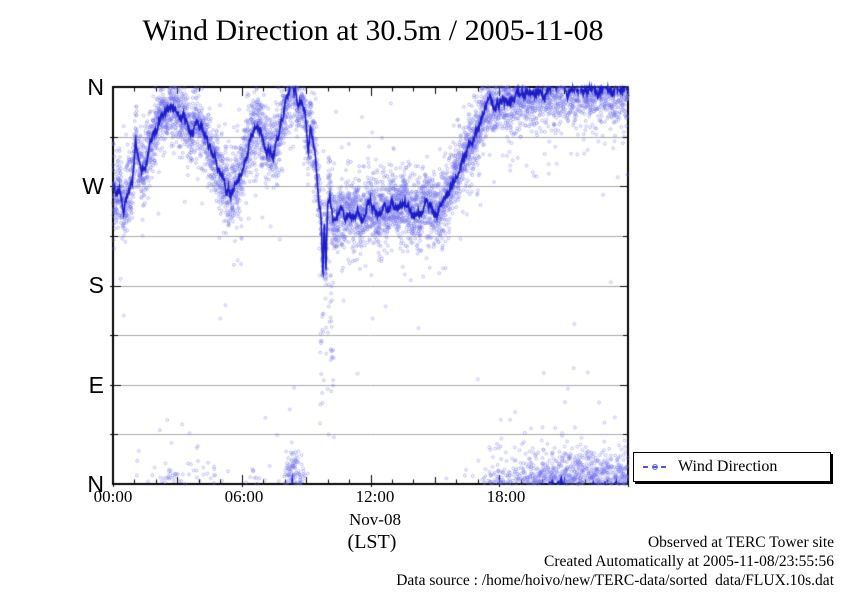  I want to click on y-axis-label-south: S, so click(96, 285).